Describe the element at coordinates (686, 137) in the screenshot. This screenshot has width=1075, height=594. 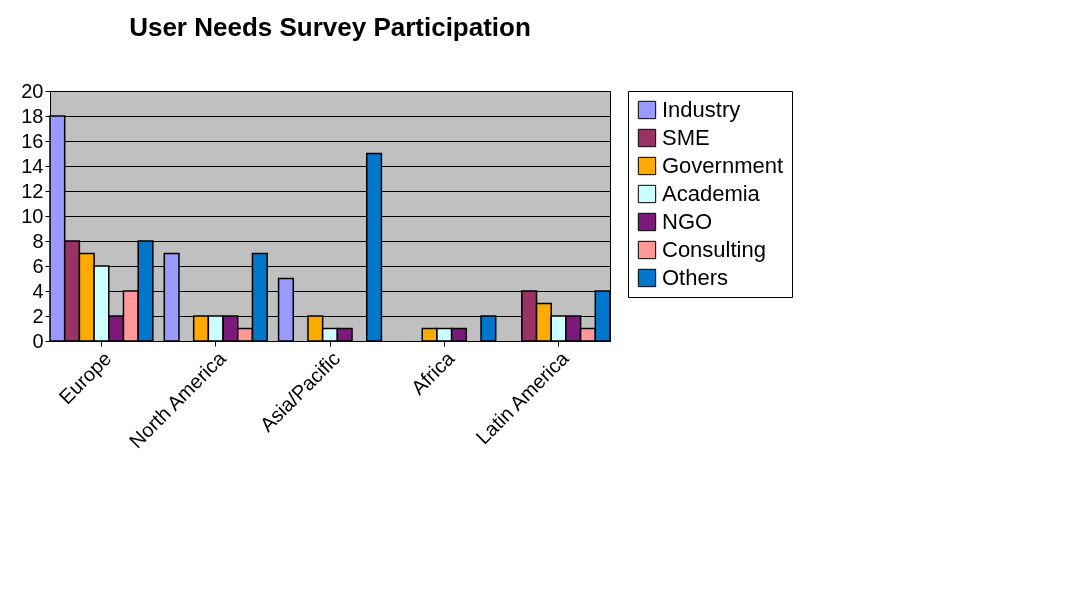
I see `legend-label: SME` at that location.